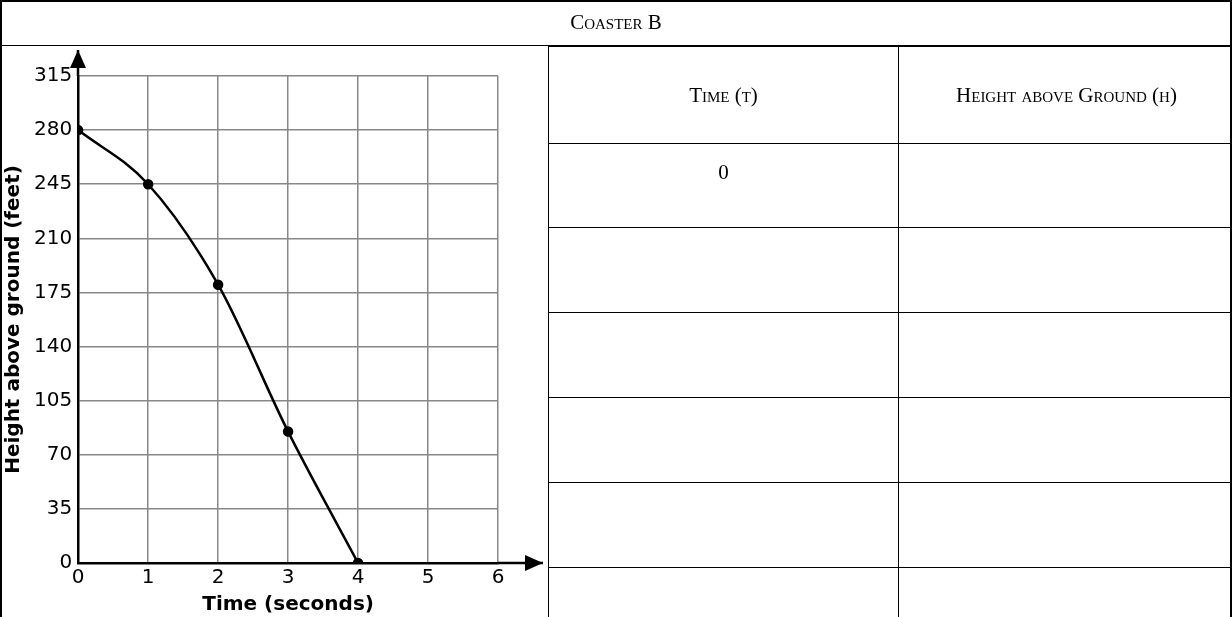 The height and width of the screenshot is (617, 1232). What do you see at coordinates (288, 576) in the screenshot?
I see `x-tick-label: 3` at bounding box center [288, 576].